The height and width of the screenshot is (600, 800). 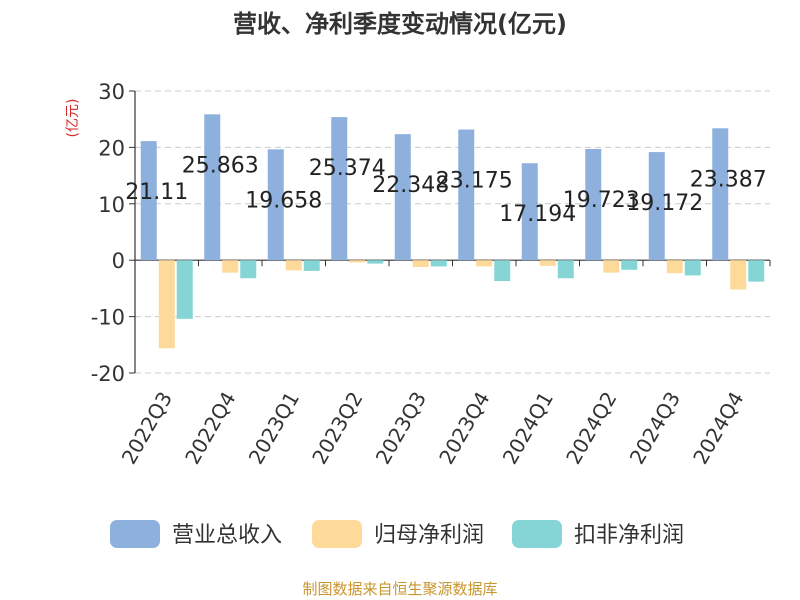 I want to click on chart-title: 营收、净利季度变动情况(亿元), so click(x=400, y=24).